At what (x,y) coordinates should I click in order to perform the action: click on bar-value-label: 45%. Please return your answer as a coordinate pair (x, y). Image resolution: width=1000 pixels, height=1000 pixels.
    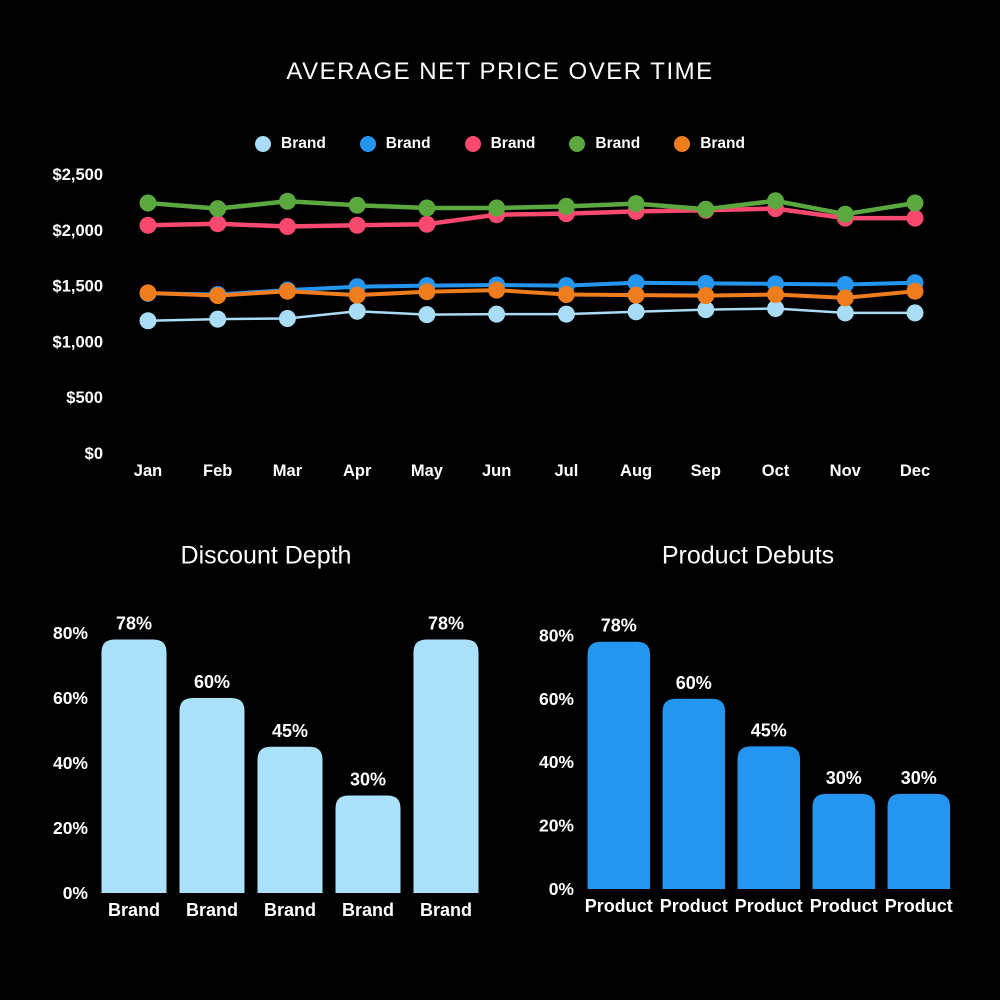
    Looking at the image, I should click on (769, 730).